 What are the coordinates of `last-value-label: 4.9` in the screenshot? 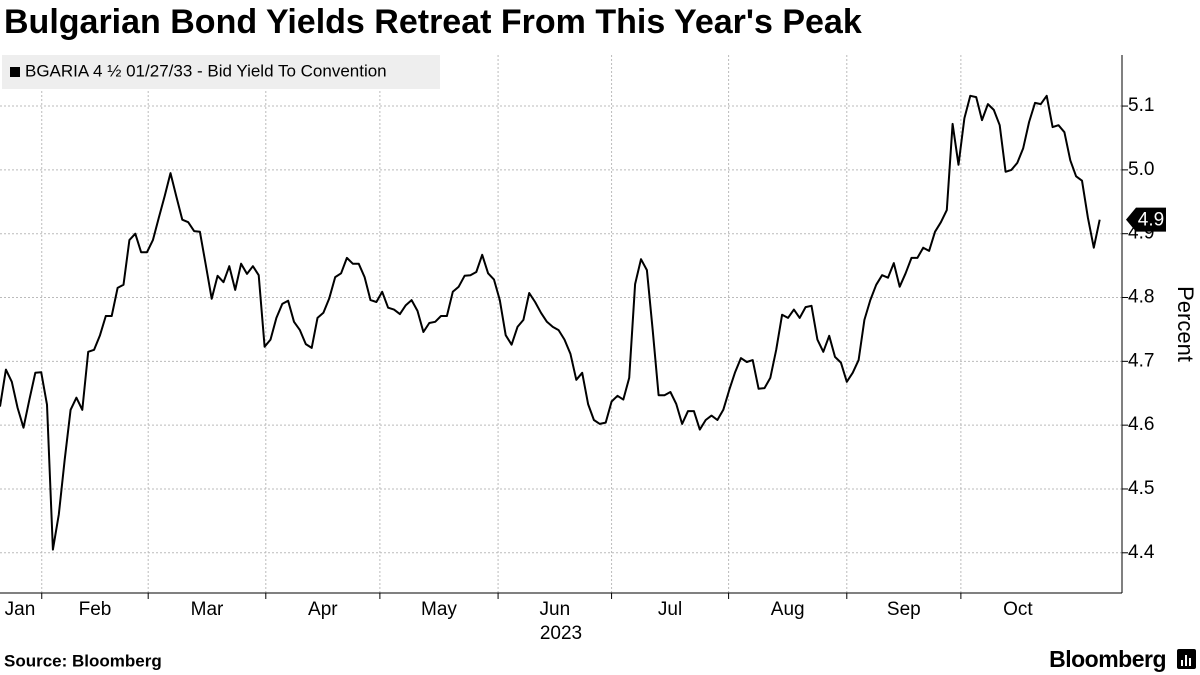 It's located at (1151, 220).